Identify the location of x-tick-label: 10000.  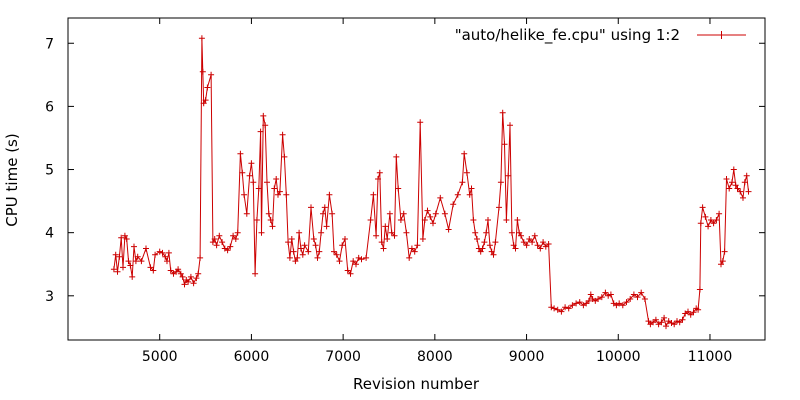
(618, 357).